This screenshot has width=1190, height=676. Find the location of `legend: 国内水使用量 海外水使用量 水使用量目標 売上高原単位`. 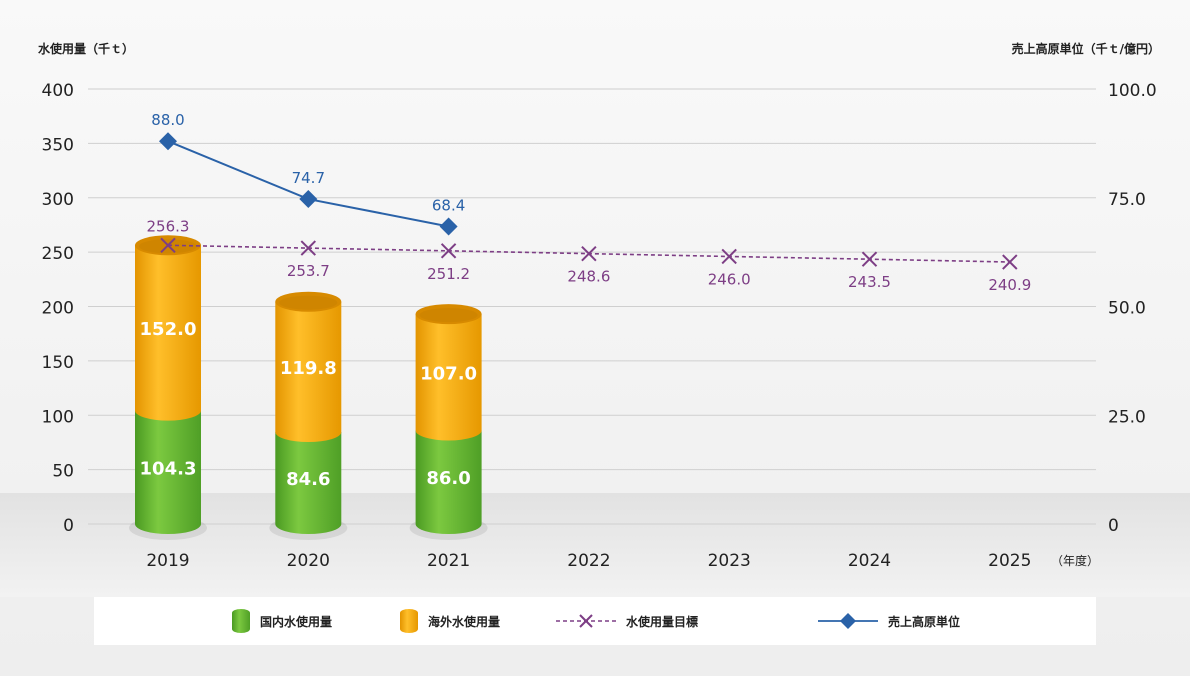

legend: 国内水使用量 海外水使用量 水使用量目標 売上高原単位 is located at coordinates (595, 621).